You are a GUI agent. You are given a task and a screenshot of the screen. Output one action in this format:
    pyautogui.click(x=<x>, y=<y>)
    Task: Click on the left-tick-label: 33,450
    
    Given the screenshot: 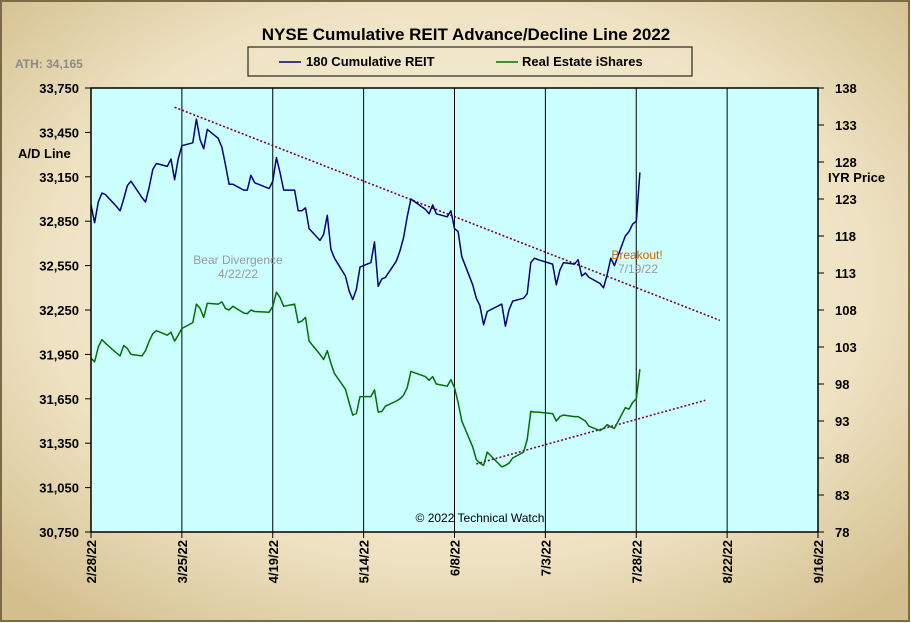 What is the action you would take?
    pyautogui.click(x=59, y=132)
    